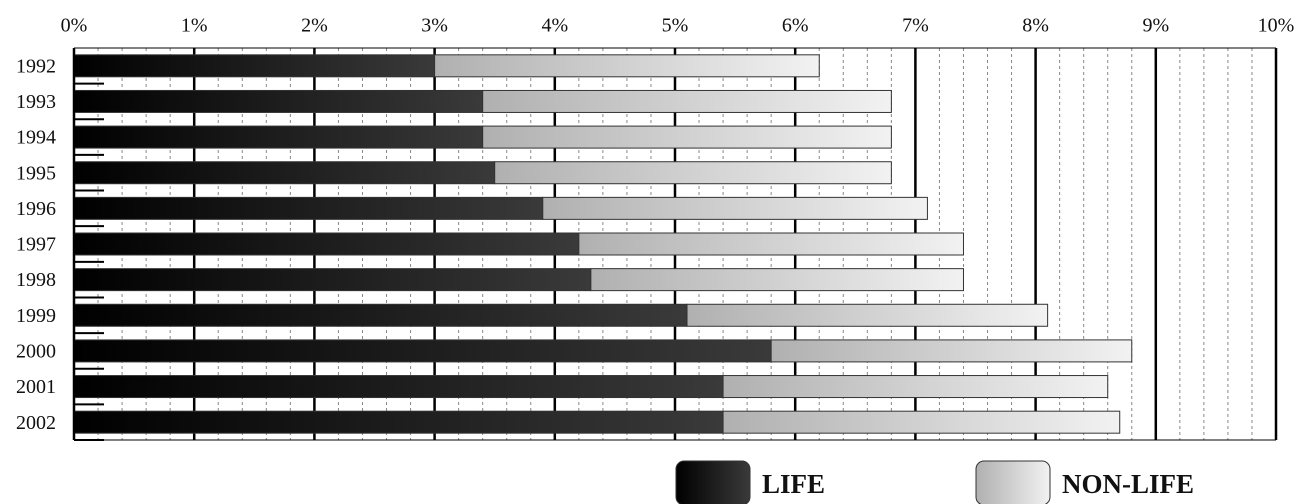 The height and width of the screenshot is (504, 1298). Describe the element at coordinates (1128, 484) in the screenshot. I see `legend-label: NON-LIFE` at that location.